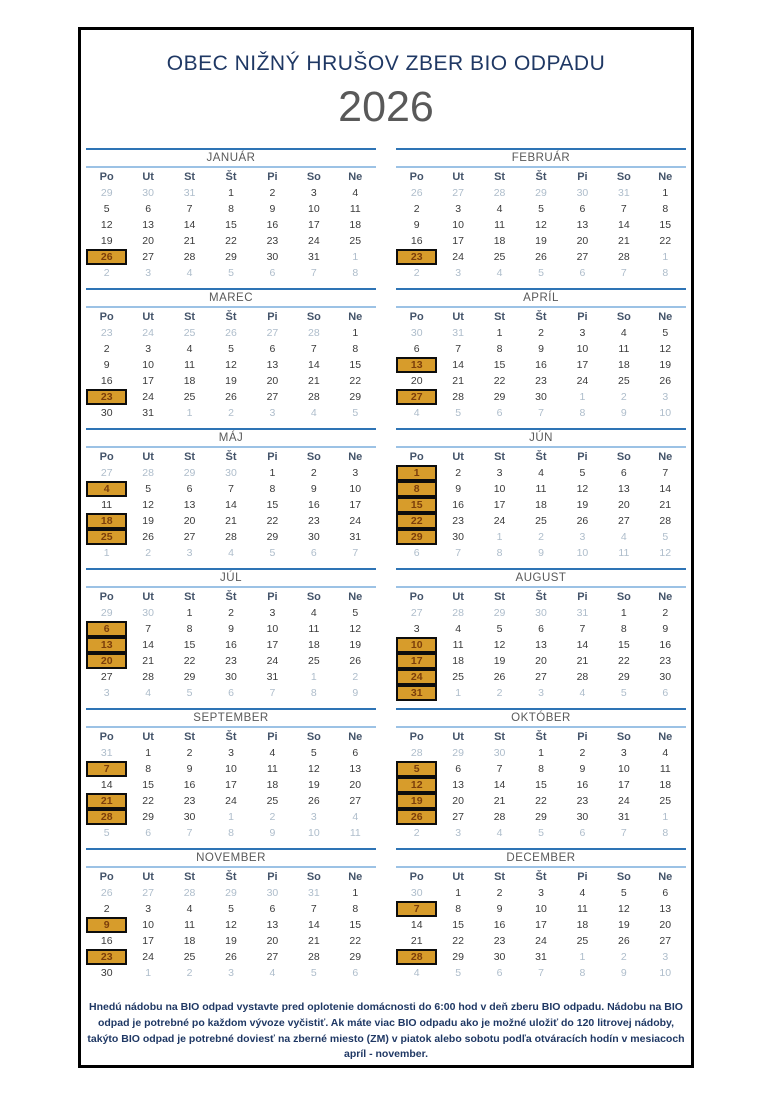 This screenshot has height=1107, width=765. Describe the element at coordinates (541, 225) in the screenshot. I see `week-row: 9 10 11 12 13 14 15` at that location.